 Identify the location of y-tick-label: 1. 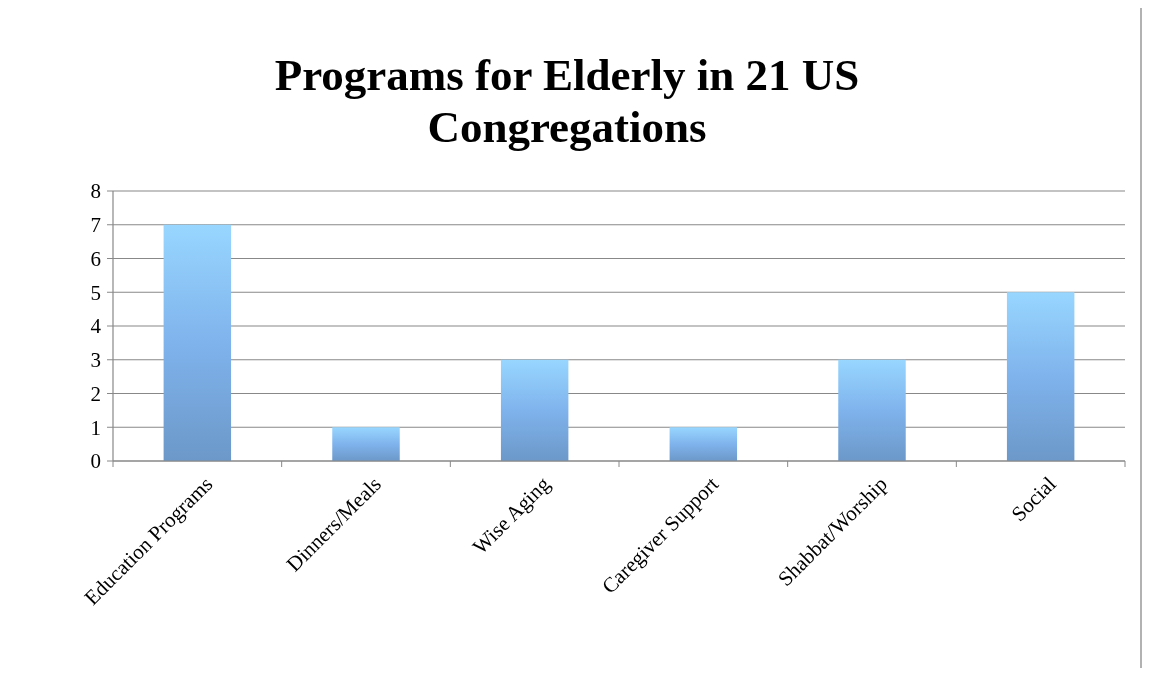
(95, 427).